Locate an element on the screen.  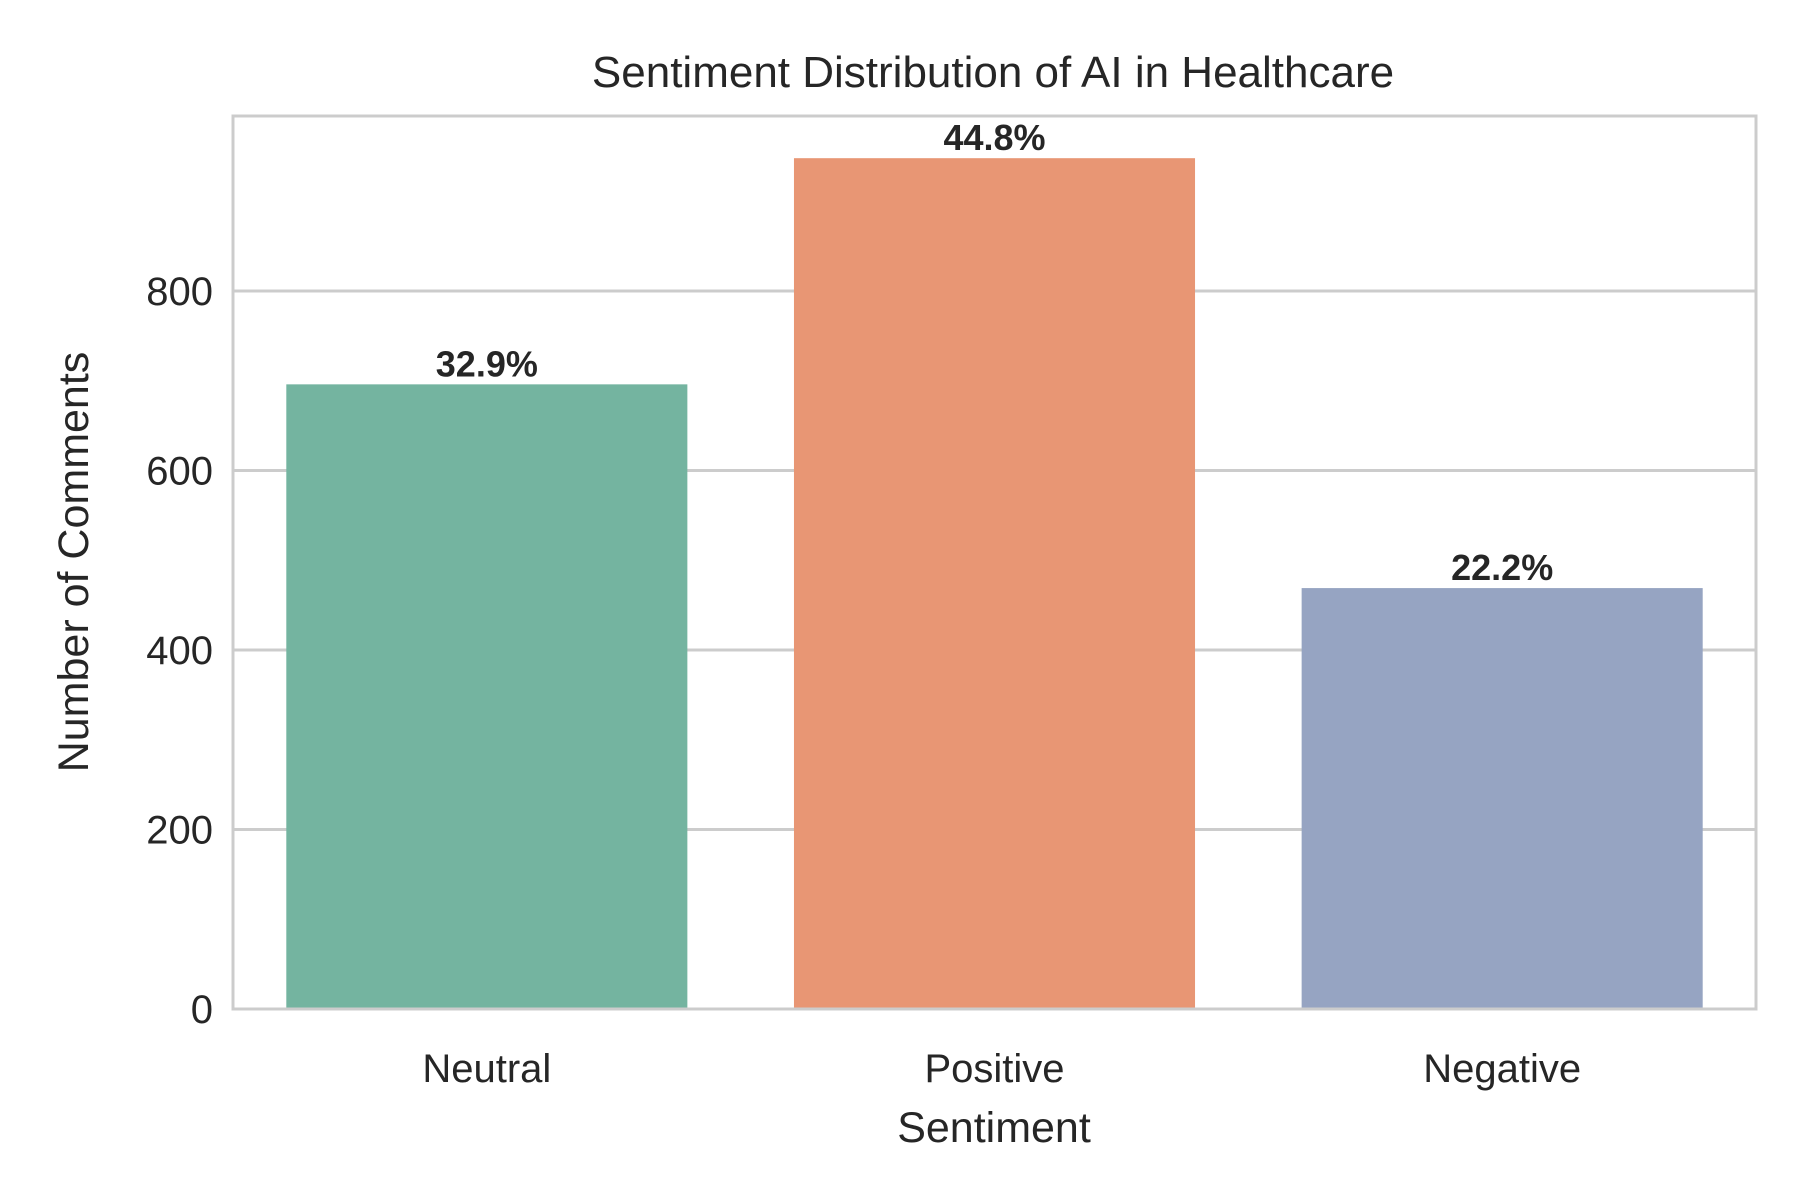
bar-neutral is located at coordinates (487, 696).